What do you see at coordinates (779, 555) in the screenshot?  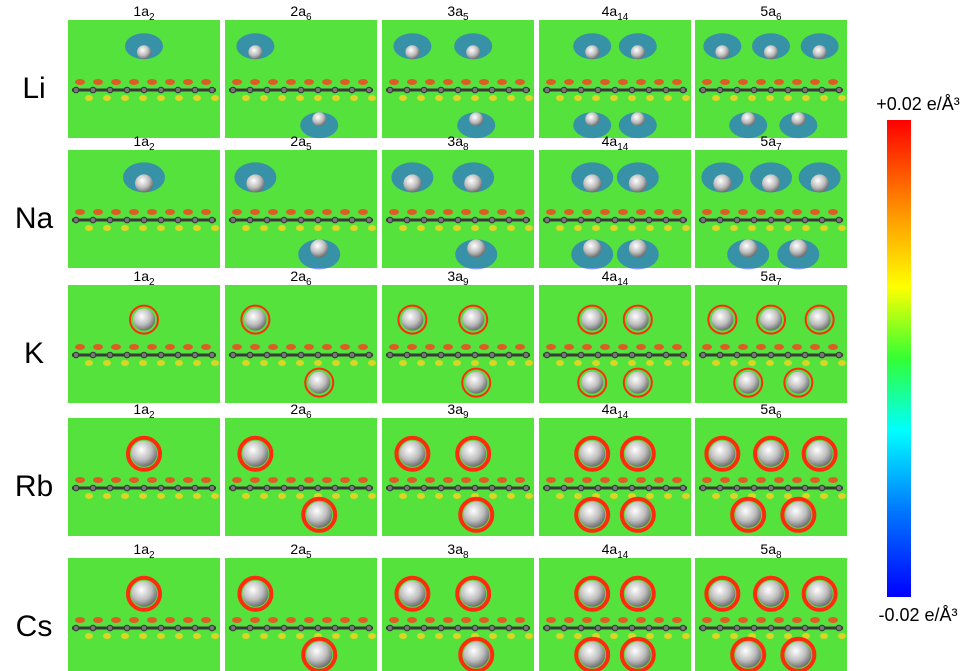 I see `panel-label-subscript: 8` at bounding box center [779, 555].